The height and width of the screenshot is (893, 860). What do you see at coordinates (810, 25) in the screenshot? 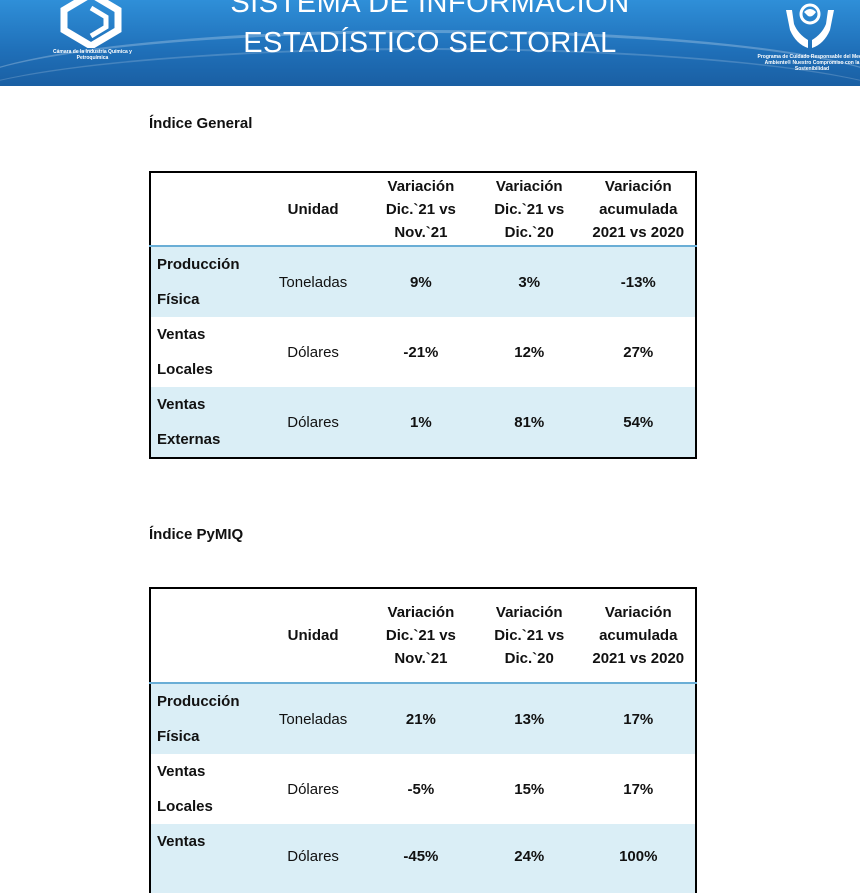
I see `hands-globe-icon` at bounding box center [810, 25].